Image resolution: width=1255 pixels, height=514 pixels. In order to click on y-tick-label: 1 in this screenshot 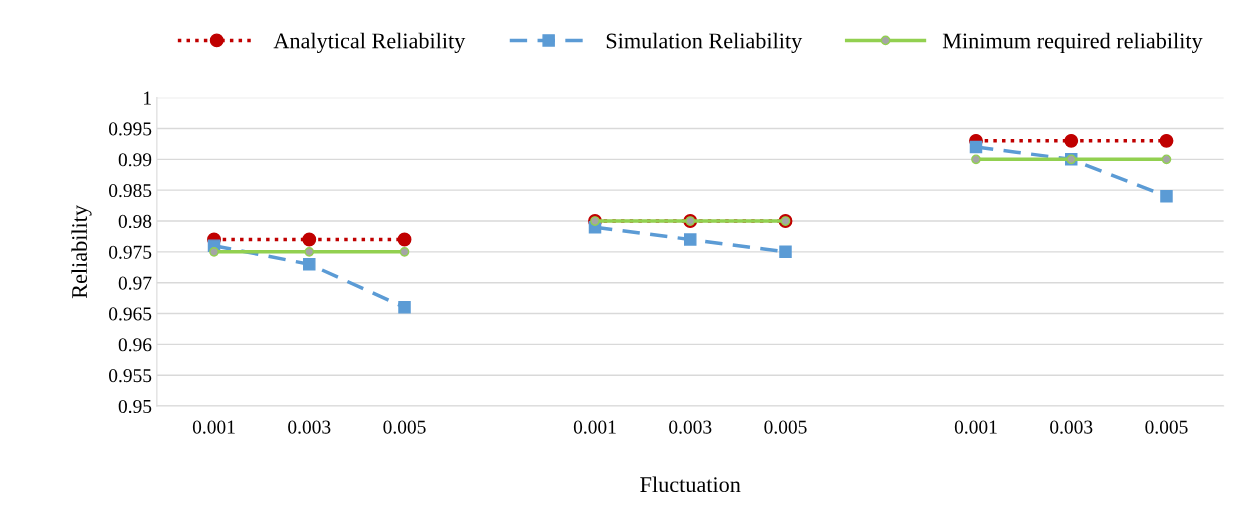, I will do `click(147, 98)`.